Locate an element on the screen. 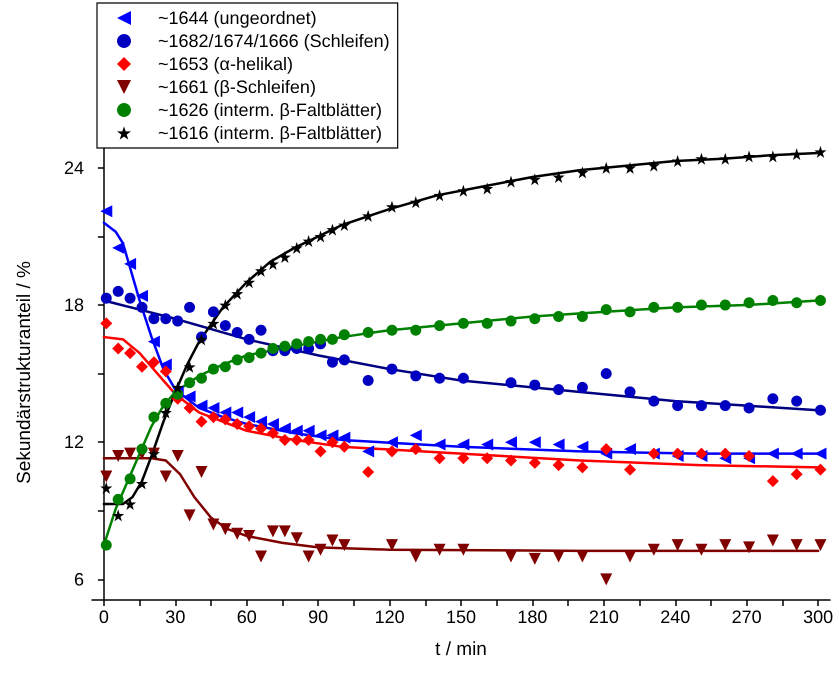  y-tick-label: 12 is located at coordinates (74, 442).